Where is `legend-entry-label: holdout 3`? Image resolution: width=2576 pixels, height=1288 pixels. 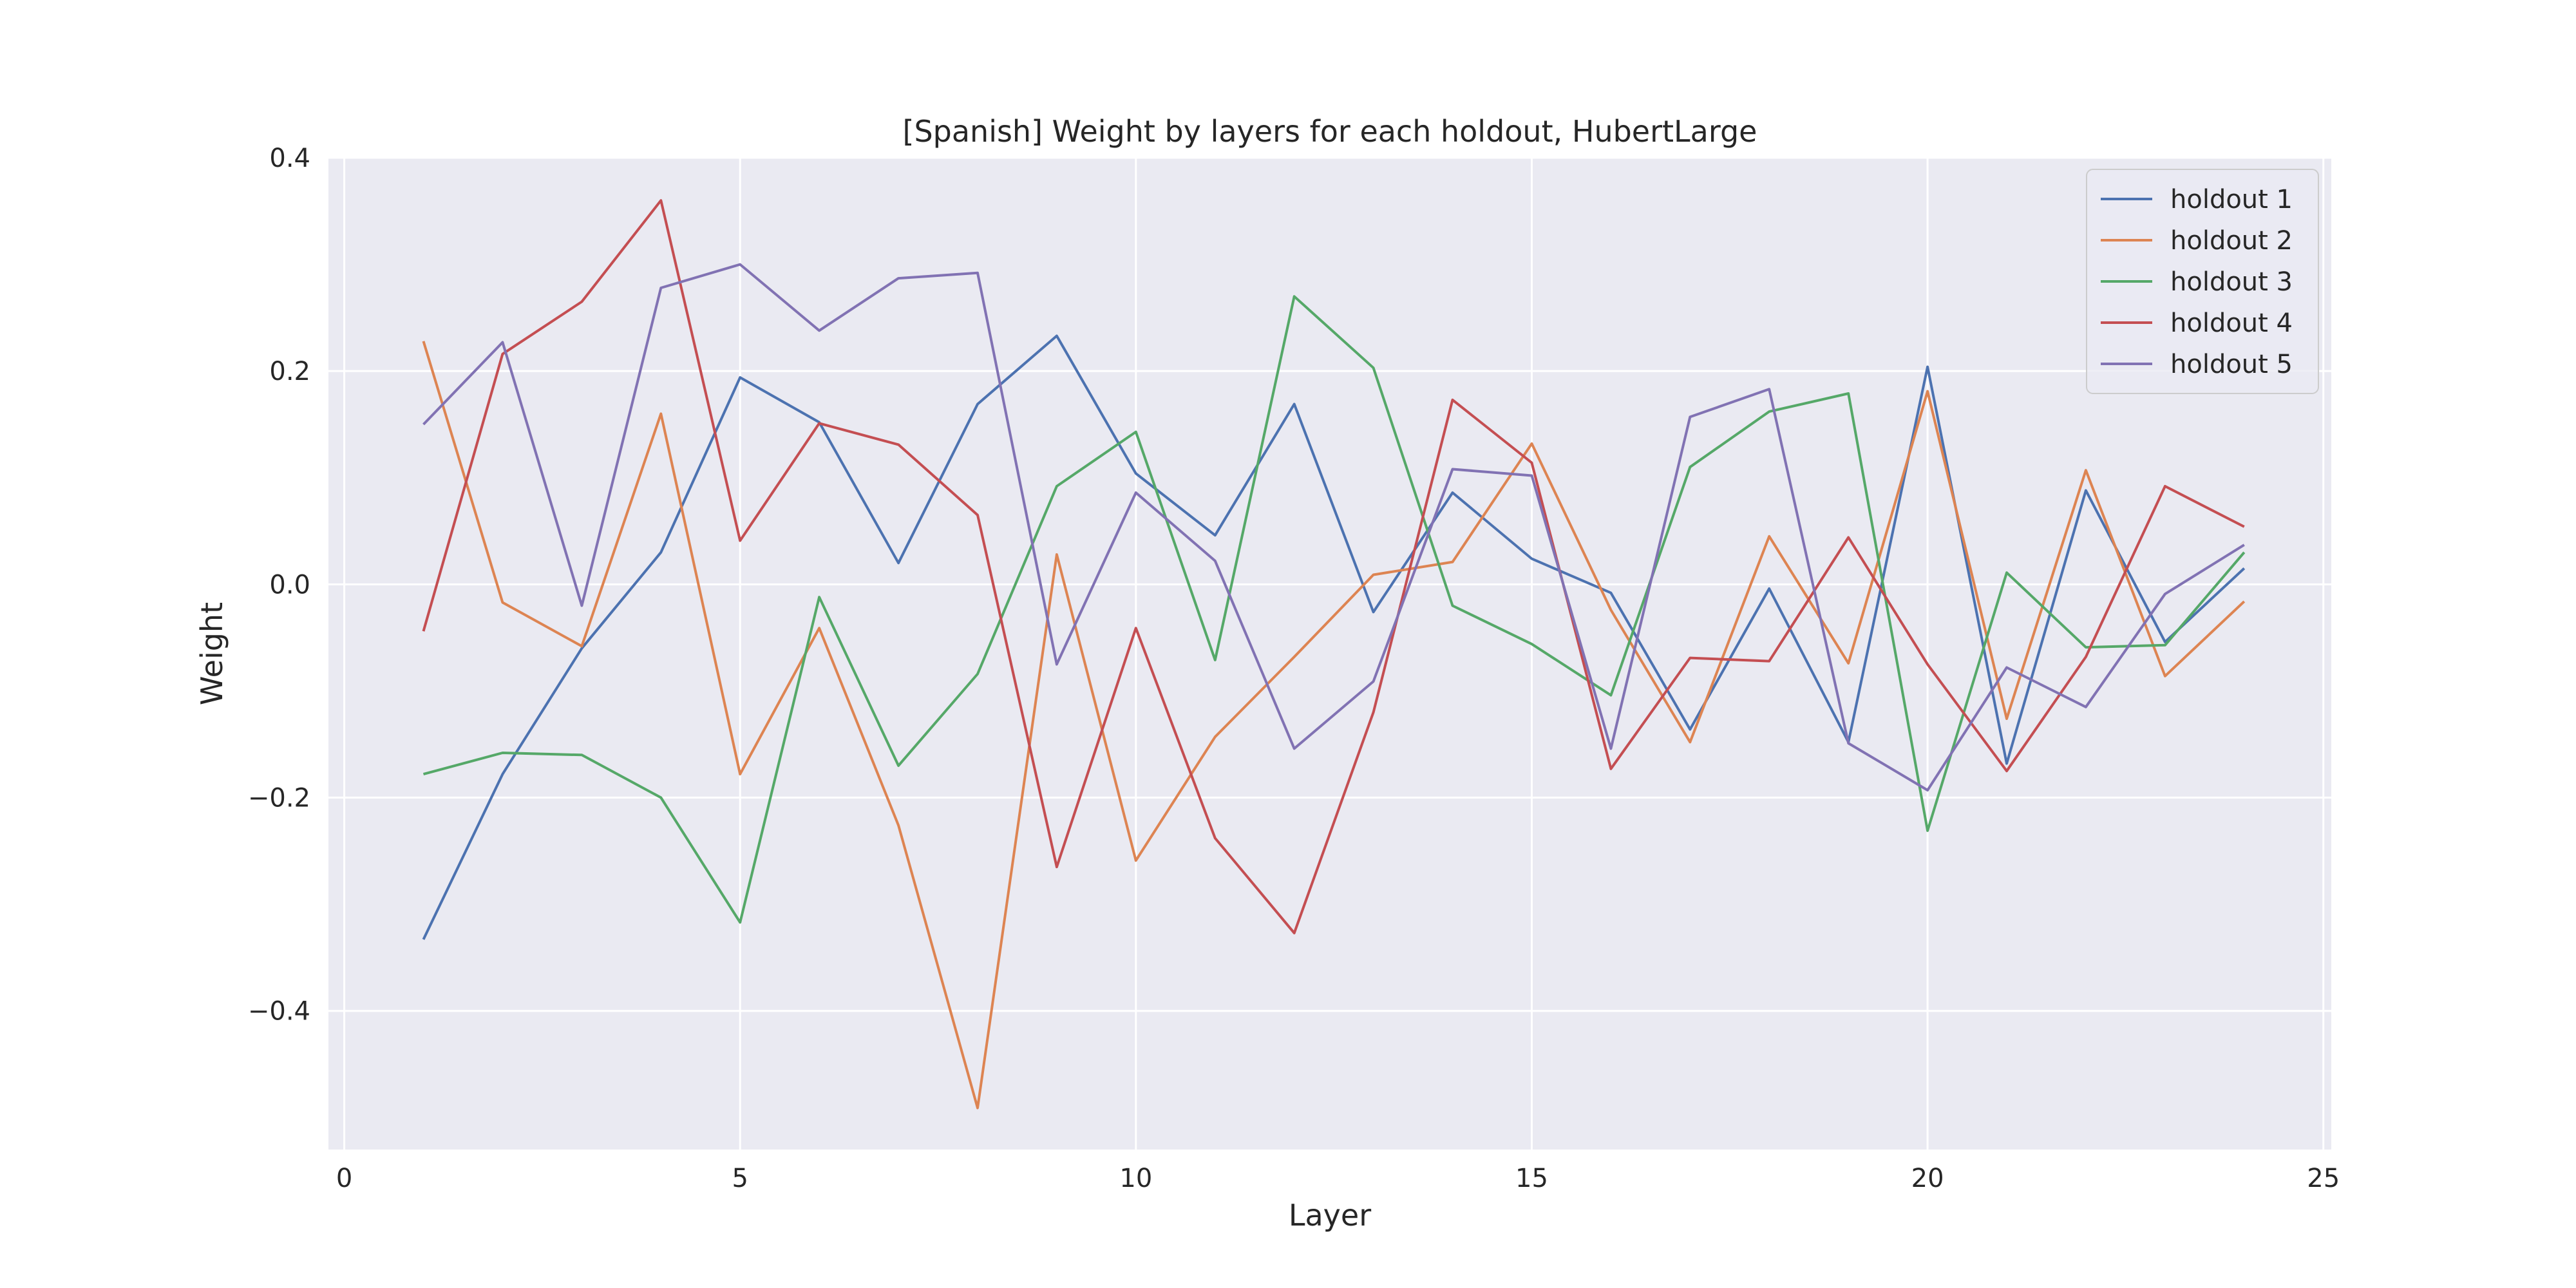 legend-entry-label: holdout 3 is located at coordinates (2231, 282).